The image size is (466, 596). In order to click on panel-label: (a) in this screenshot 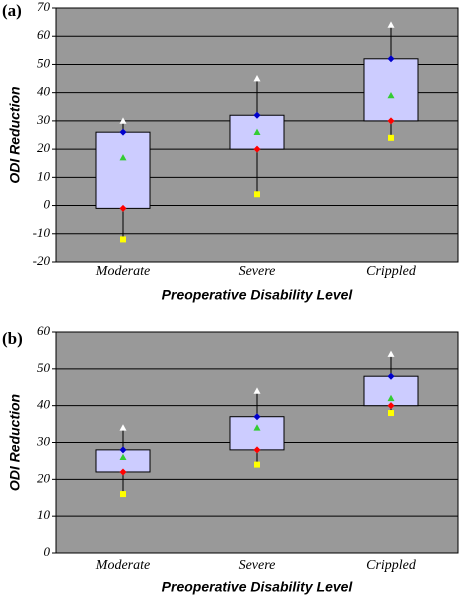, I will do `click(12, 10)`.